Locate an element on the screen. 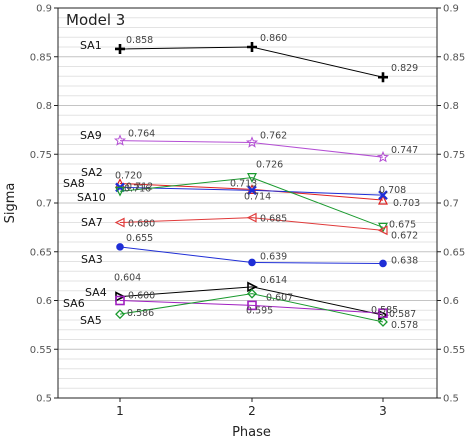  series-label: SA10 is located at coordinates (91, 197).